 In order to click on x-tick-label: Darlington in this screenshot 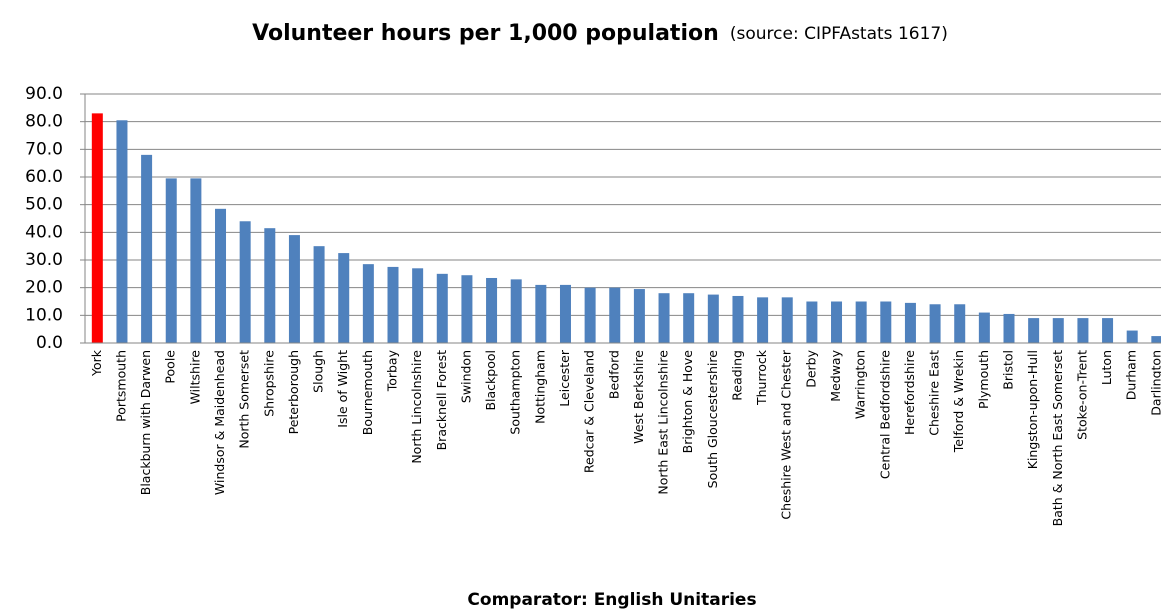, I will do `click(1154, 383)`.